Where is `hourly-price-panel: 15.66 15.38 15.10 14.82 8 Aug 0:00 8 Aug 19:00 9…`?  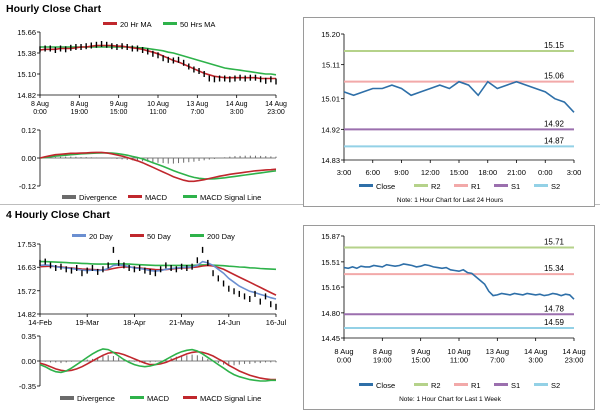 hourly-price-panel: 15.66 15.38 15.10 14.82 8 Aug 0:00 8 Aug 19:00 9… is located at coordinates (145, 70).